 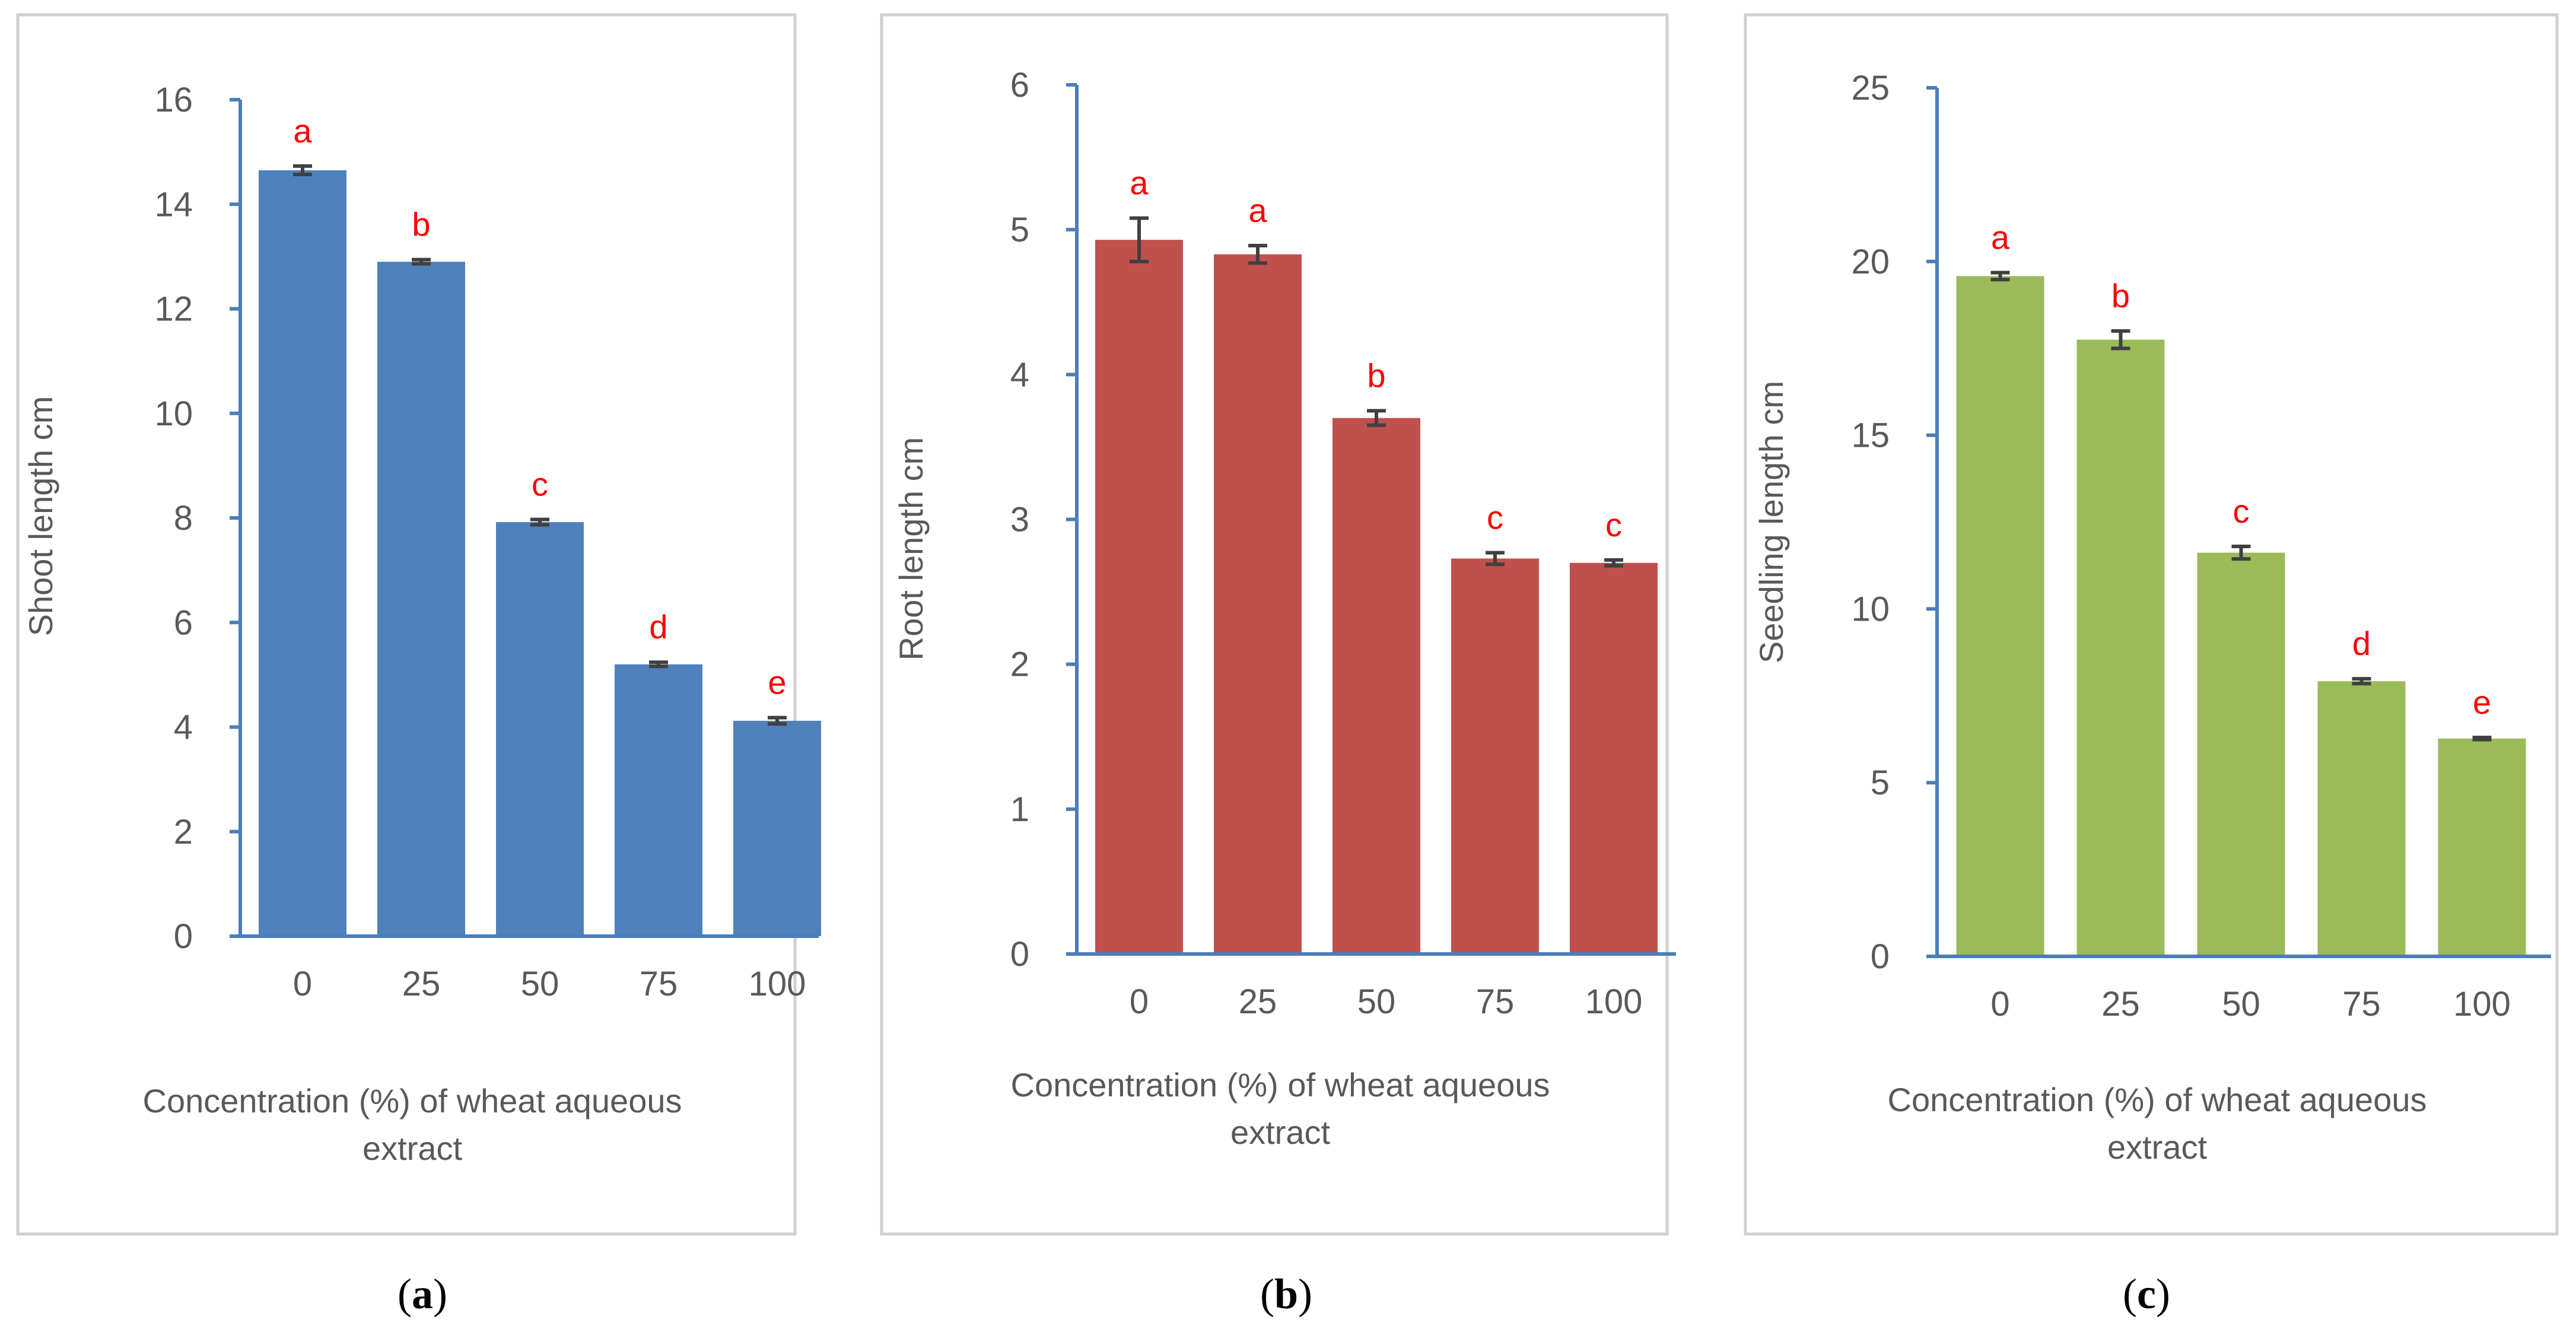 I want to click on x-axis-title-b-line-1: Concentration (%) of wheat aqueous, so click(x=1280, y=1084).